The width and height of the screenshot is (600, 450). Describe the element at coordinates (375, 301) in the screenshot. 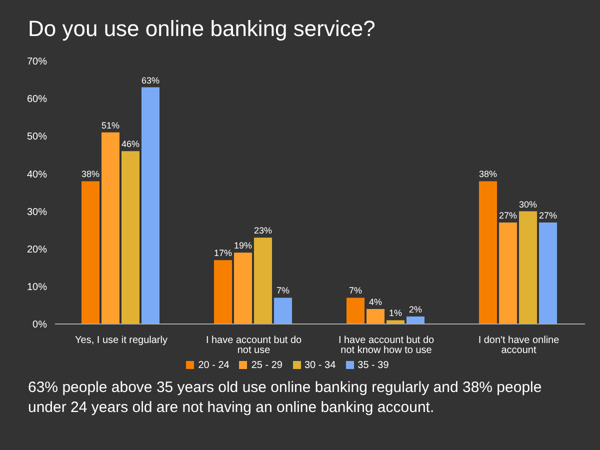

I see `data-label: 4%` at that location.